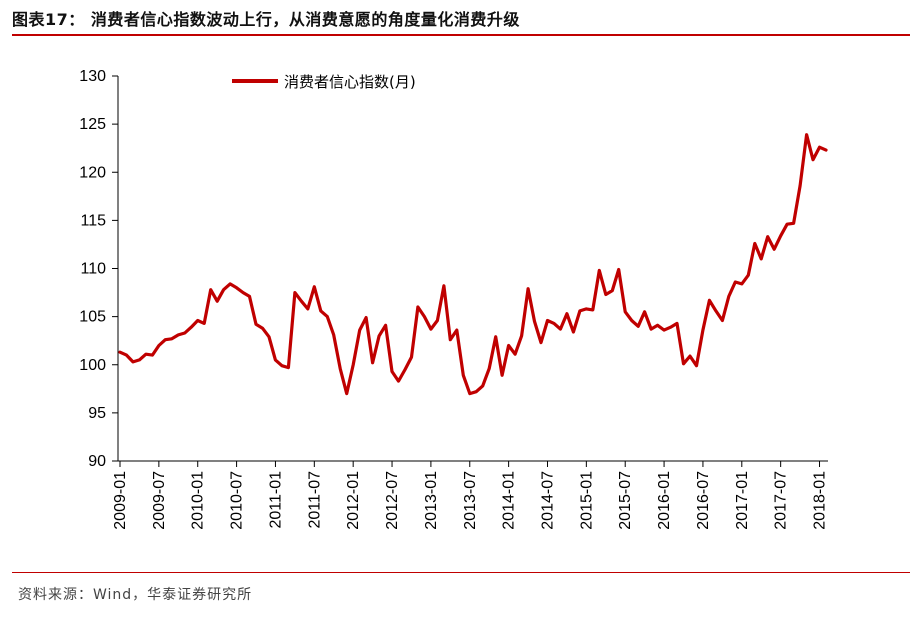 The height and width of the screenshot is (619, 916). Describe the element at coordinates (97, 461) in the screenshot. I see `y-tick-label: 90` at that location.